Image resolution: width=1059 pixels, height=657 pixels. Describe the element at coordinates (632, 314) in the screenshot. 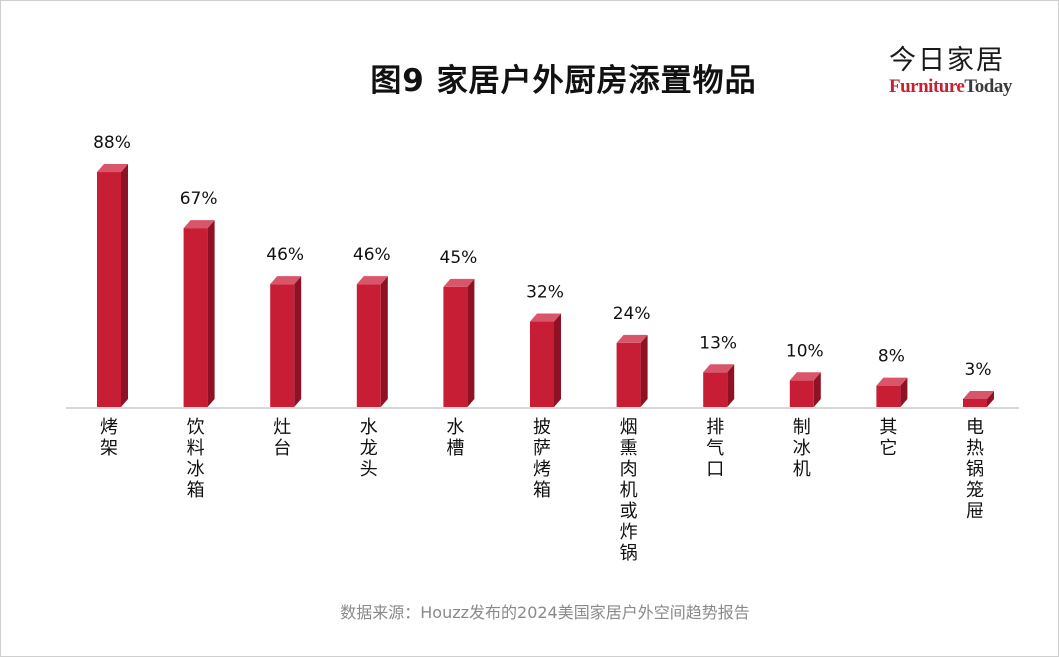

I see `data-label: 24%` at that location.